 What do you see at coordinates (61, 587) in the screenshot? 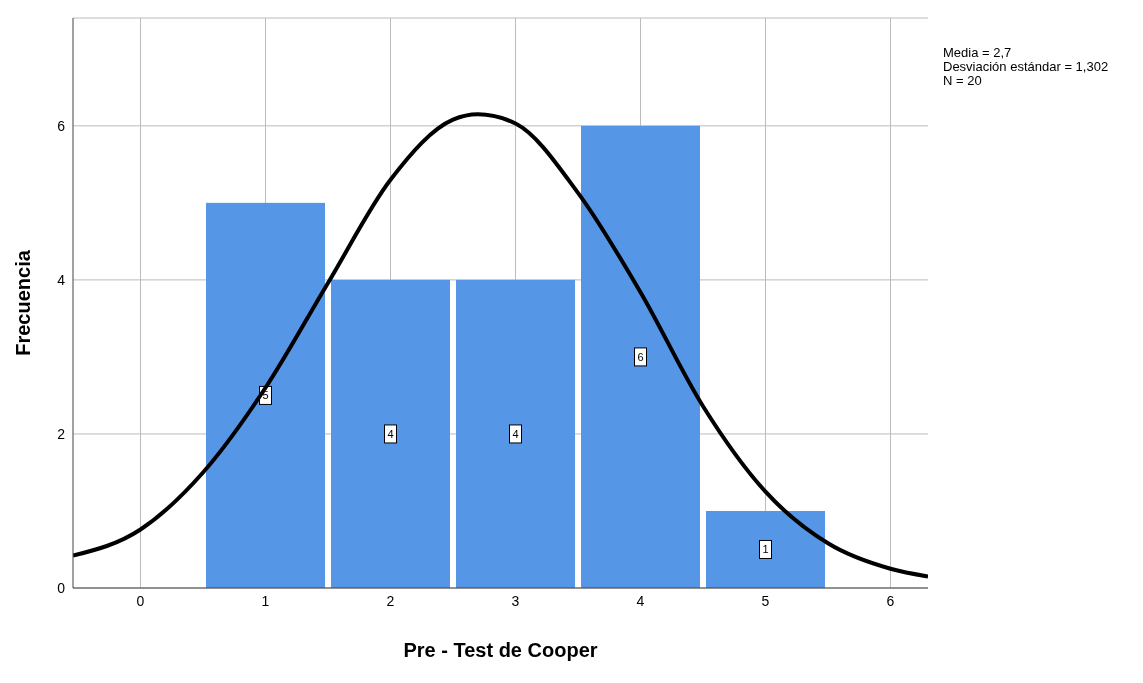
I see `y-tick-label: 0` at bounding box center [61, 587].